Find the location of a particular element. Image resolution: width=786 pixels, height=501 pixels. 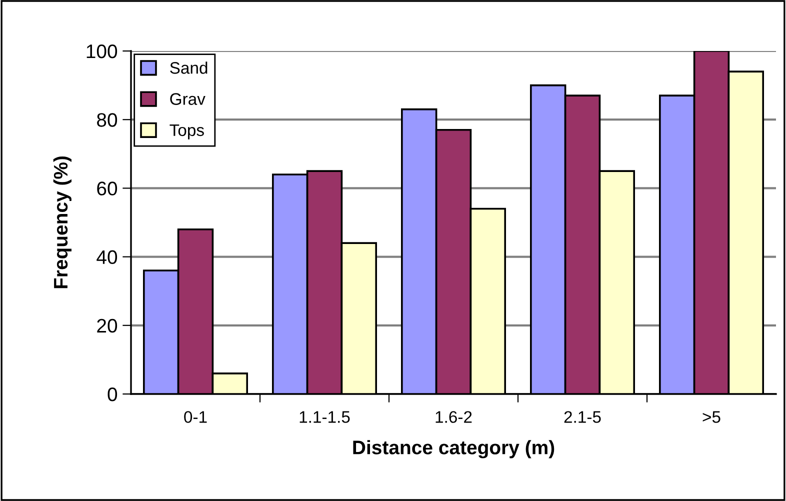

x-tick-label: >5 is located at coordinates (711, 417).